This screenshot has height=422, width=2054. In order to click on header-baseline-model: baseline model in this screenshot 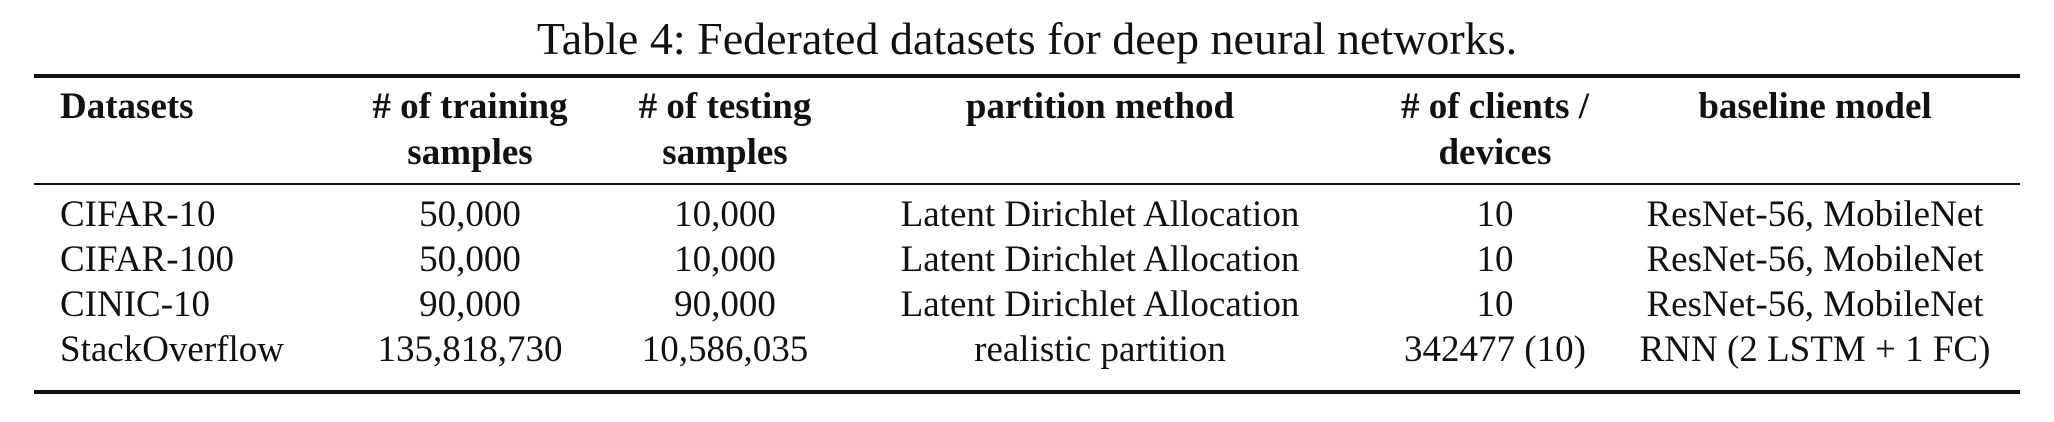, I will do `click(1815, 106)`.